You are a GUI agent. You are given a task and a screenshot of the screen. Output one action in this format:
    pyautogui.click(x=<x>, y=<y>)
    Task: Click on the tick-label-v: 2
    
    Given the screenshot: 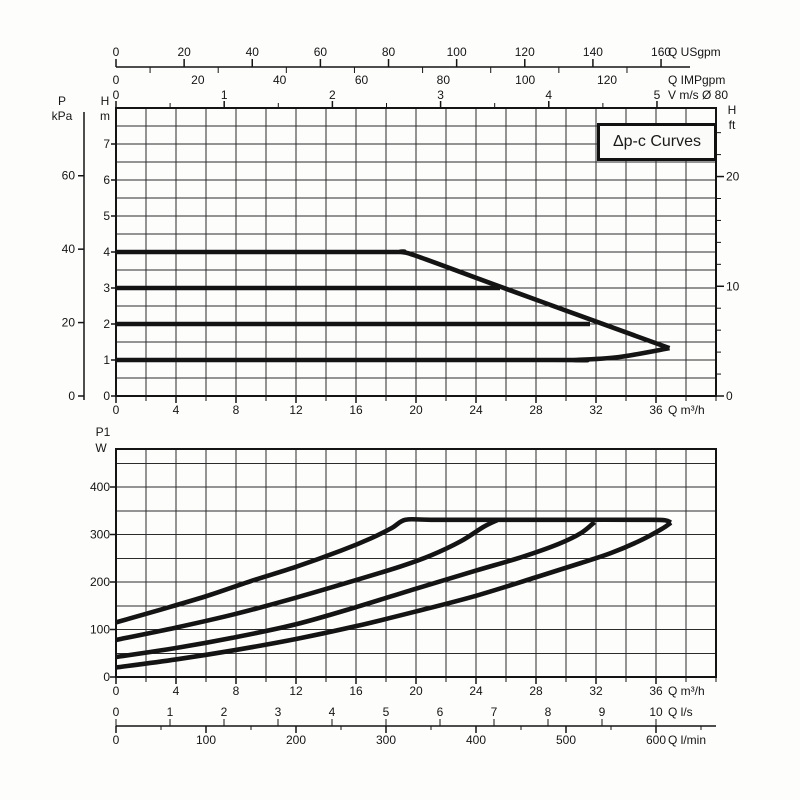 What is the action you would take?
    pyautogui.click(x=332, y=95)
    